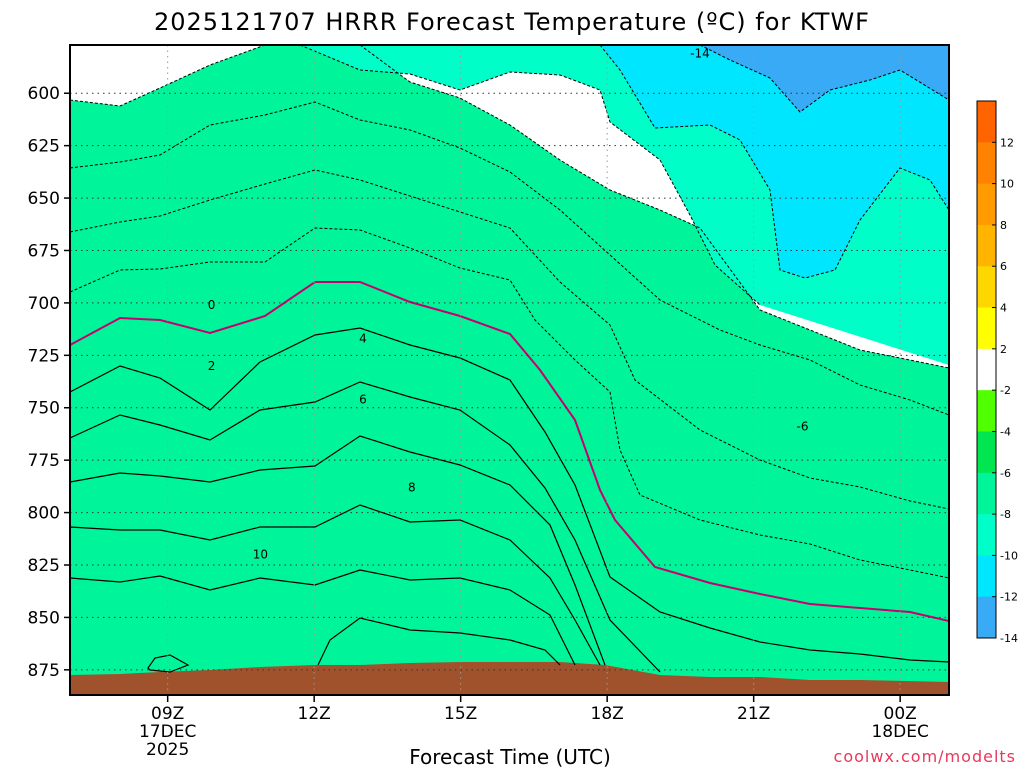  What do you see at coordinates (753, 714) in the screenshot?
I see `x-tick-label: 21Z` at bounding box center [753, 714].